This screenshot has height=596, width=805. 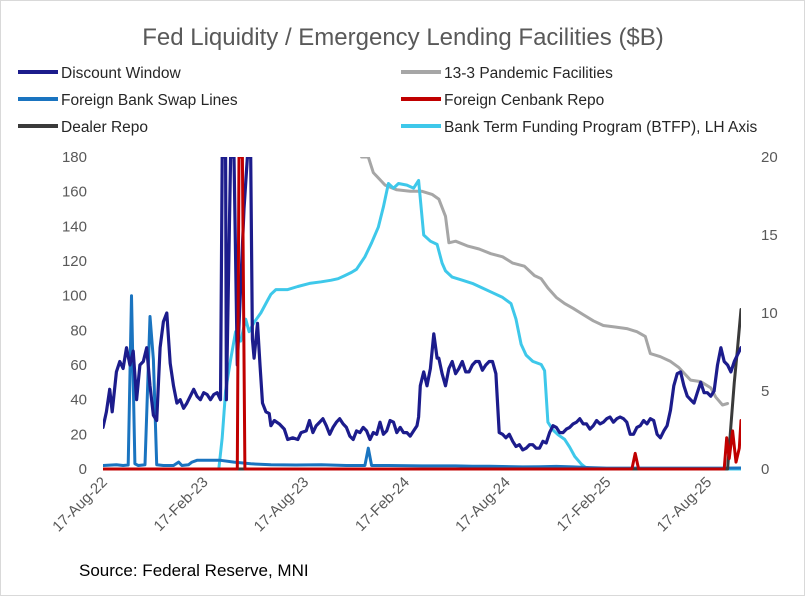 I want to click on y-right-tick-label: 10, so click(x=769, y=313).